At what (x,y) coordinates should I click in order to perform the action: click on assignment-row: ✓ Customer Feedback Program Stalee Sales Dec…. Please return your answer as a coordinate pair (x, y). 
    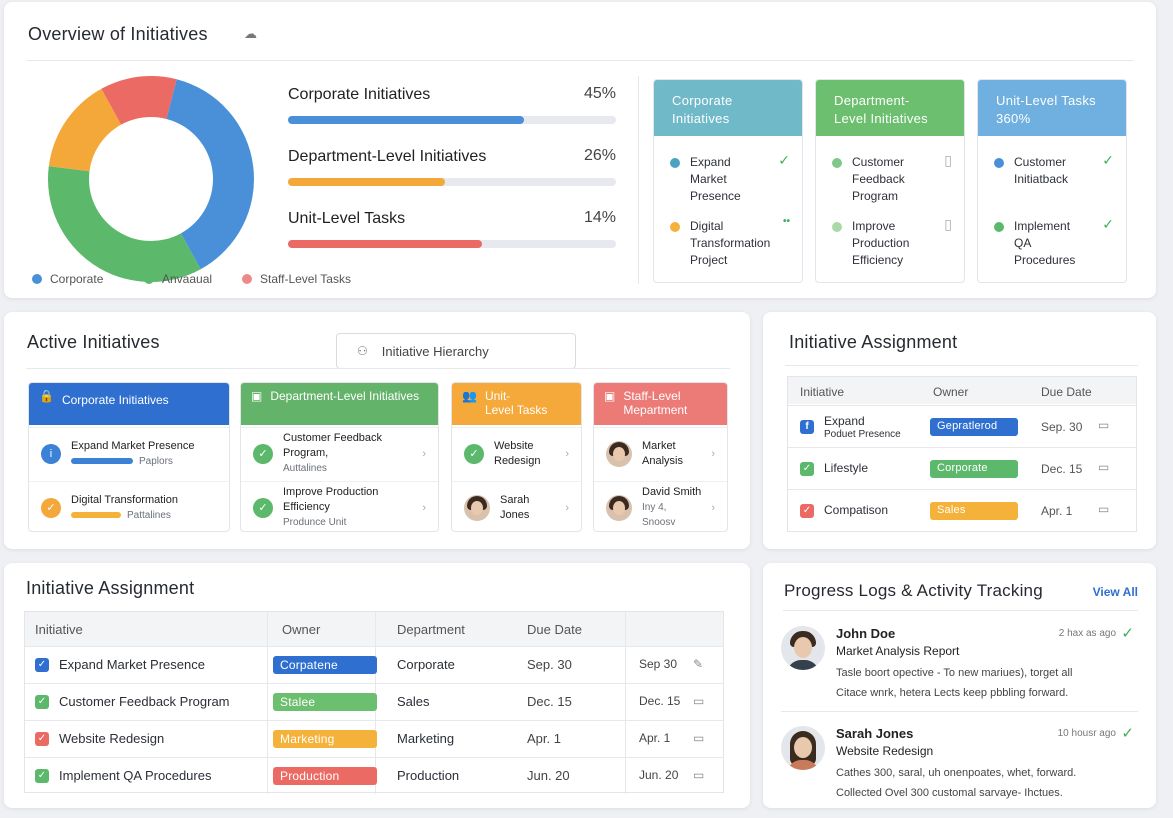
    Looking at the image, I should click on (374, 701).